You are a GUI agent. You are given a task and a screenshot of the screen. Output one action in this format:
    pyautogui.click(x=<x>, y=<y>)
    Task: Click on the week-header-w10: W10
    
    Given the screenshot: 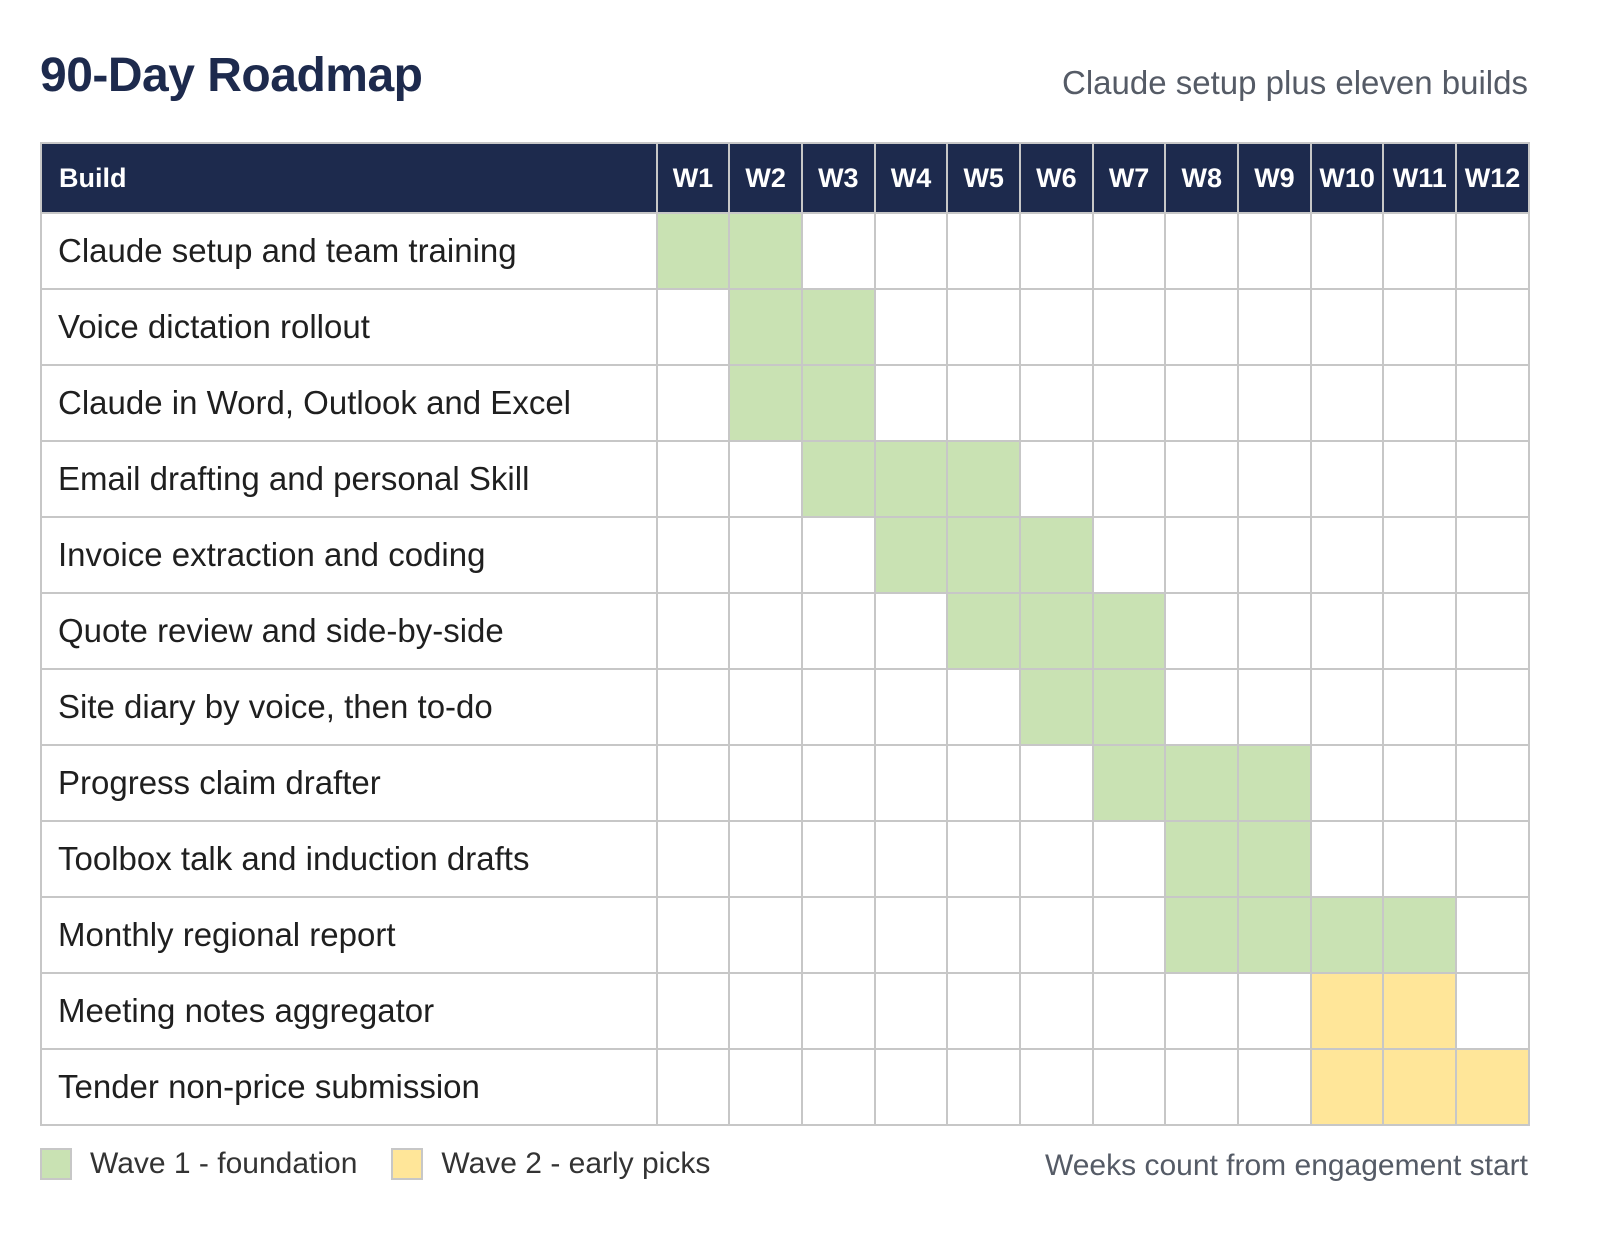 What is the action you would take?
    pyautogui.click(x=1347, y=178)
    